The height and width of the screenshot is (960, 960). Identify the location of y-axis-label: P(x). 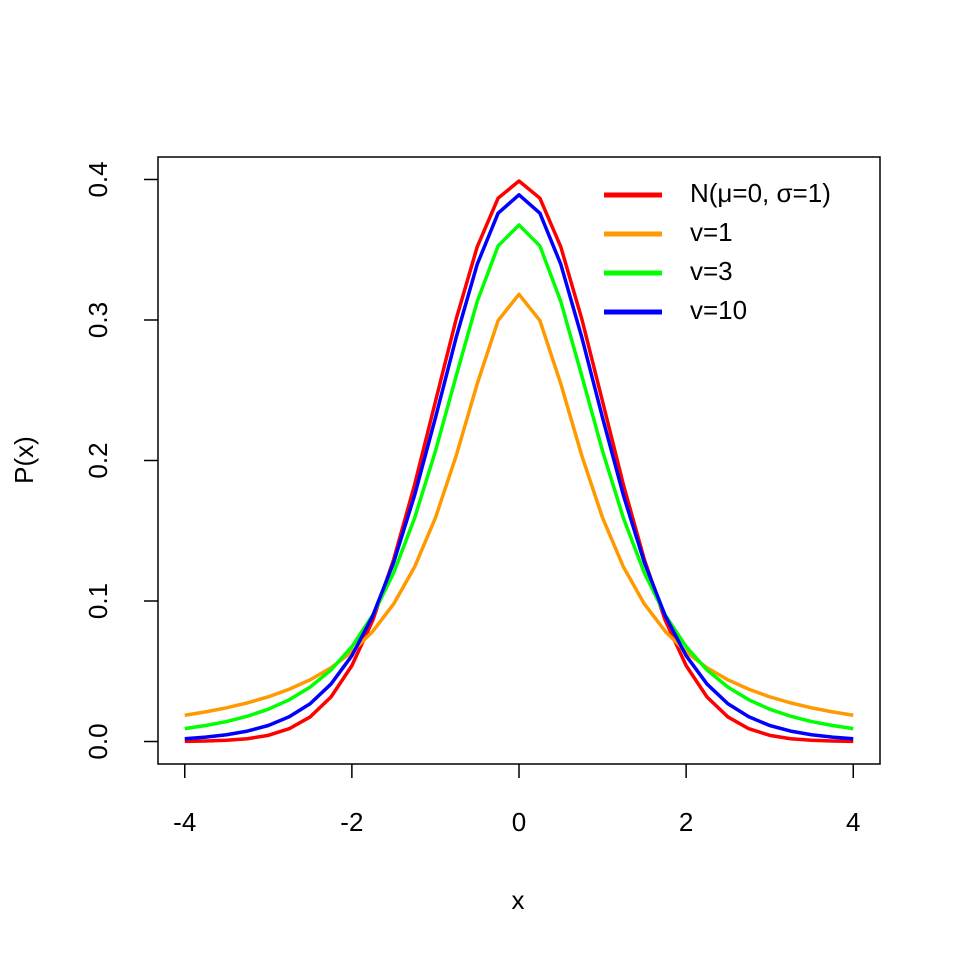
(24, 460).